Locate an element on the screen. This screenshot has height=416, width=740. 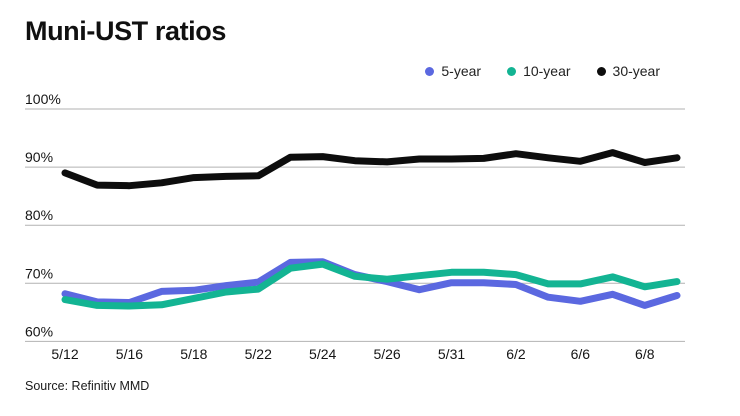
legend-item-10-year: 10-year is located at coordinates (539, 71).